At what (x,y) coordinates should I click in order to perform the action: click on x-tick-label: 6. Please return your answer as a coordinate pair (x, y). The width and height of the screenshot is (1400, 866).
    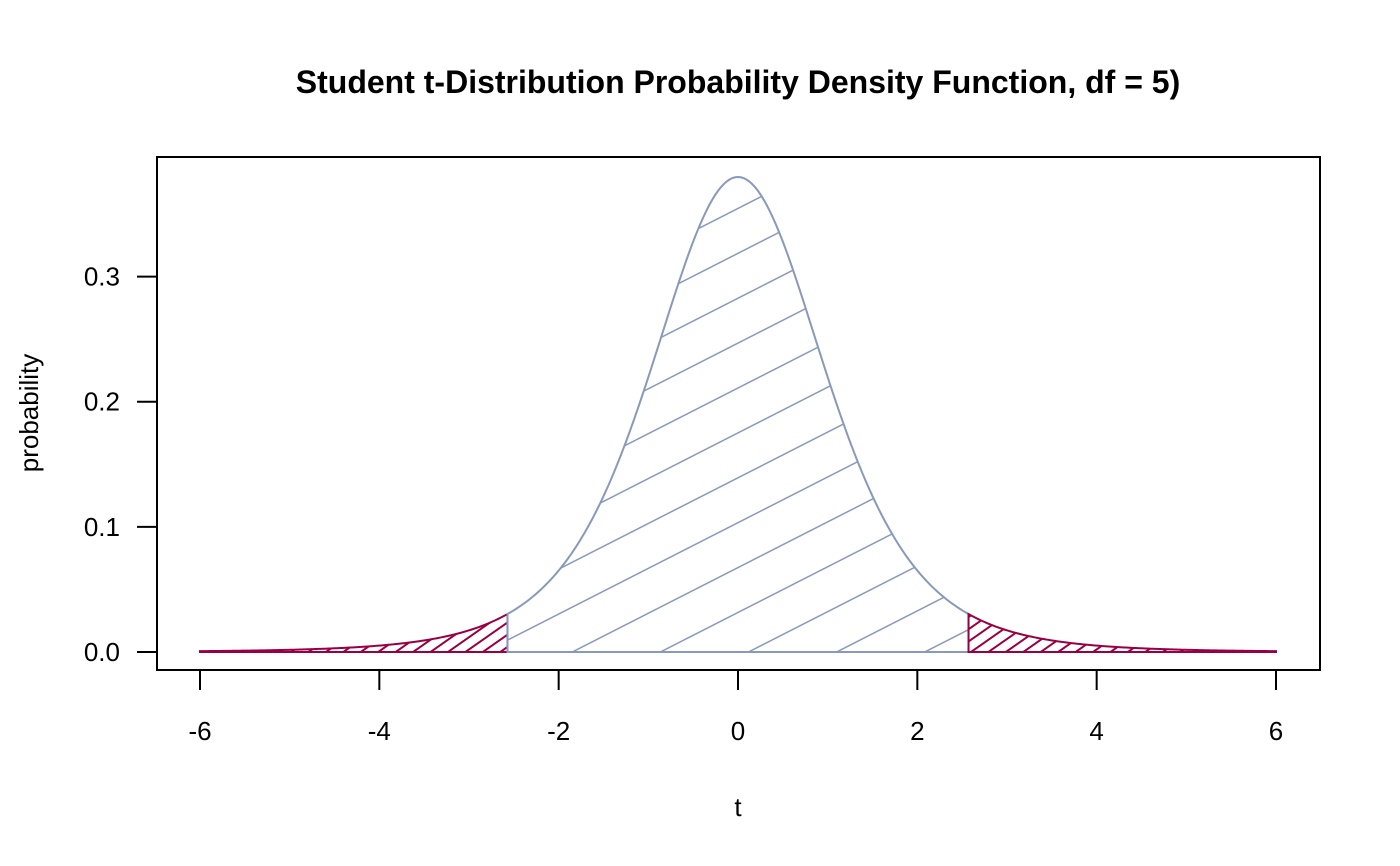
    Looking at the image, I should click on (1276, 731).